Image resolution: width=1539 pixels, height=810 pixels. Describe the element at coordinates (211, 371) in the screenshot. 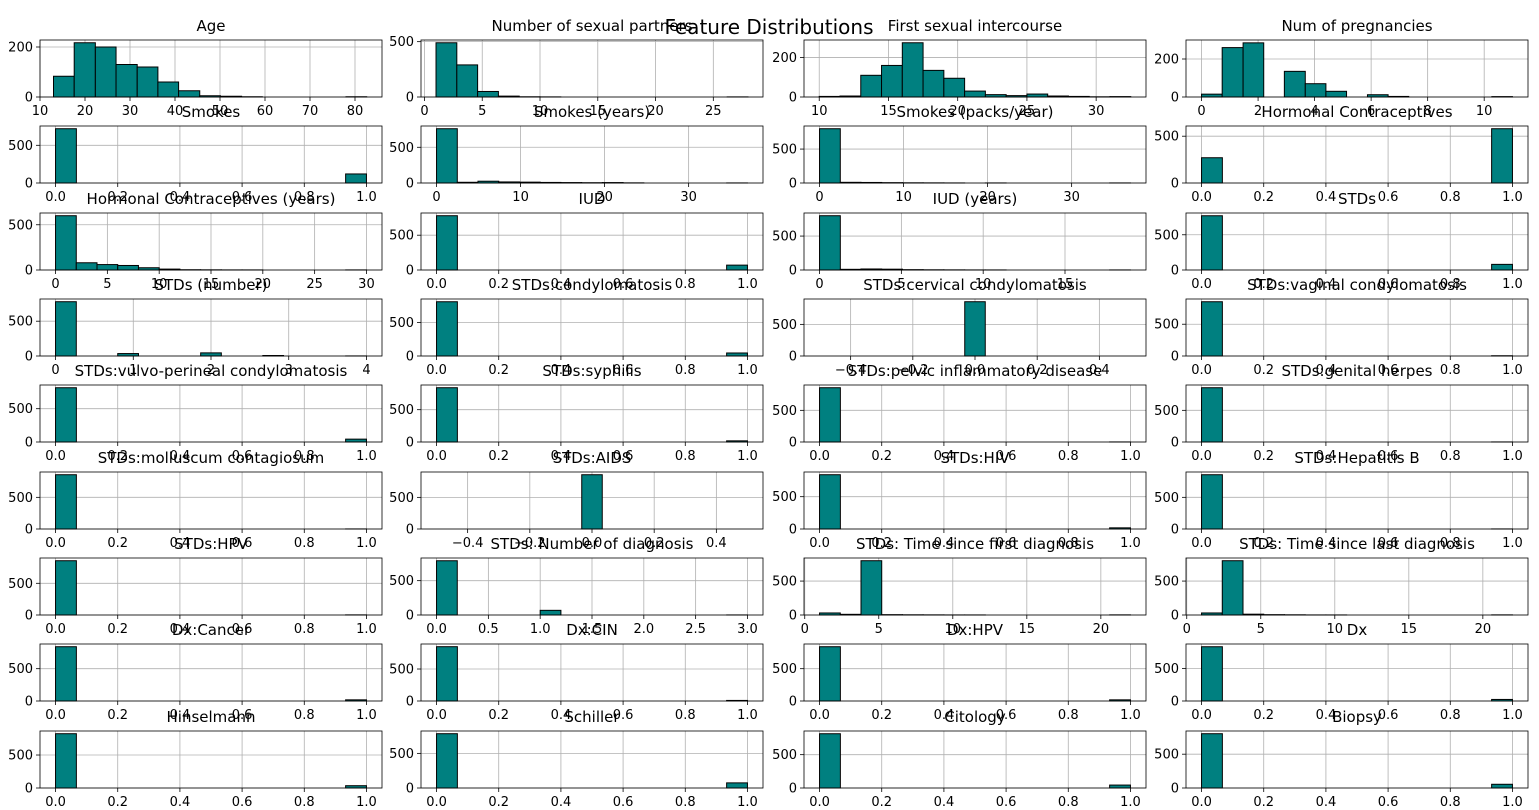

I see `panel-title: STDs:vulvo-perineal condylomatosis` at that location.